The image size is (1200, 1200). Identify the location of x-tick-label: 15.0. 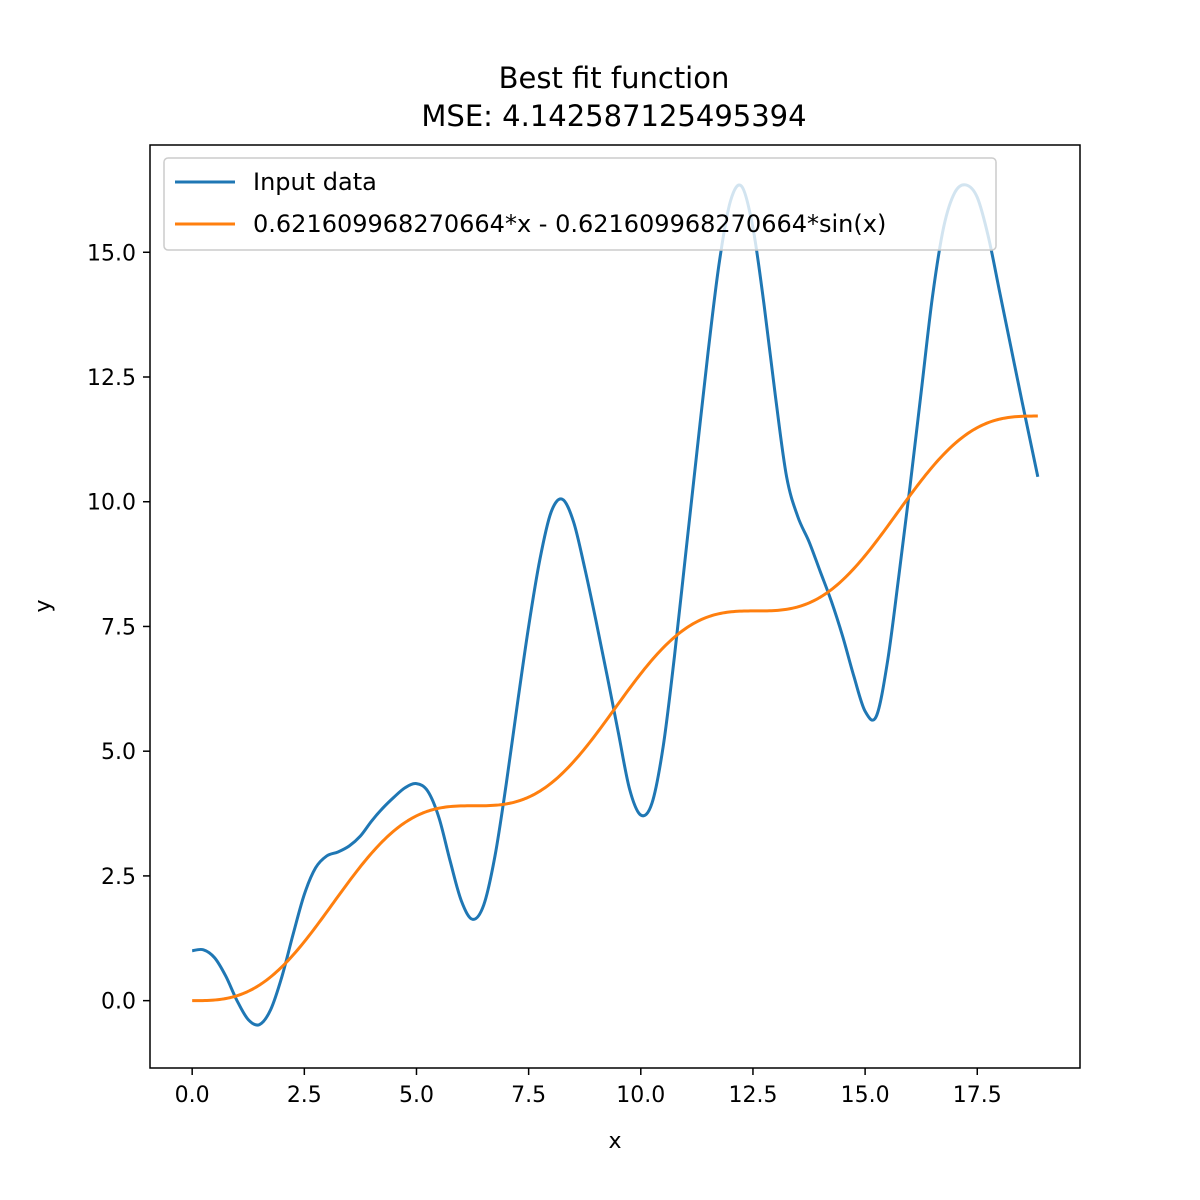
(865, 1095).